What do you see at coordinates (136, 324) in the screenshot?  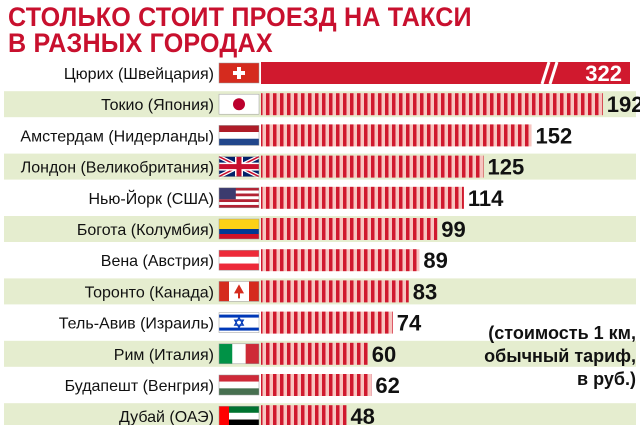 I see `category-label: Тель-Авив (Израиль)` at bounding box center [136, 324].